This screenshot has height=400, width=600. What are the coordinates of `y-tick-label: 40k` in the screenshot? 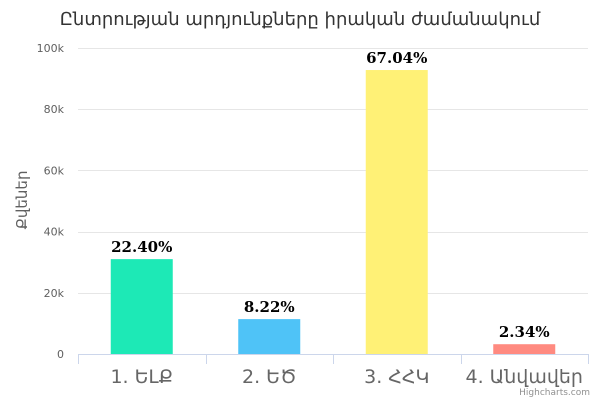 It's located at (54, 232).